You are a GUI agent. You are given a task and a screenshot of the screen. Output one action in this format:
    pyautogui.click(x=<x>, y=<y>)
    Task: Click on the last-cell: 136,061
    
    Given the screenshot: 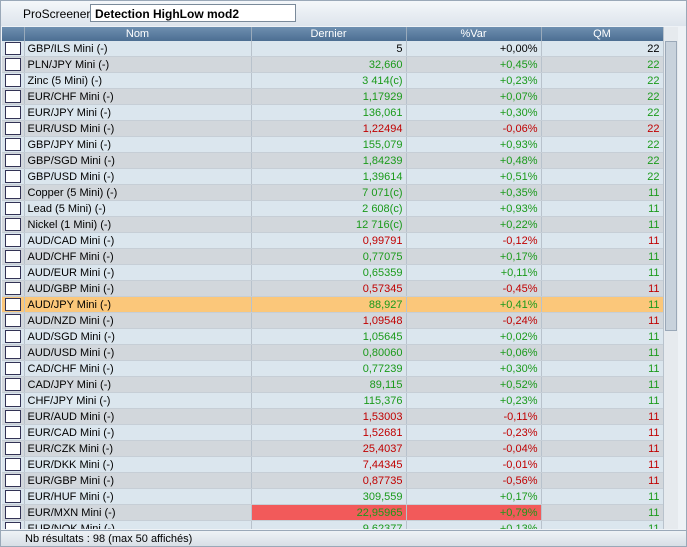 What is the action you would take?
    pyautogui.click(x=329, y=112)
    